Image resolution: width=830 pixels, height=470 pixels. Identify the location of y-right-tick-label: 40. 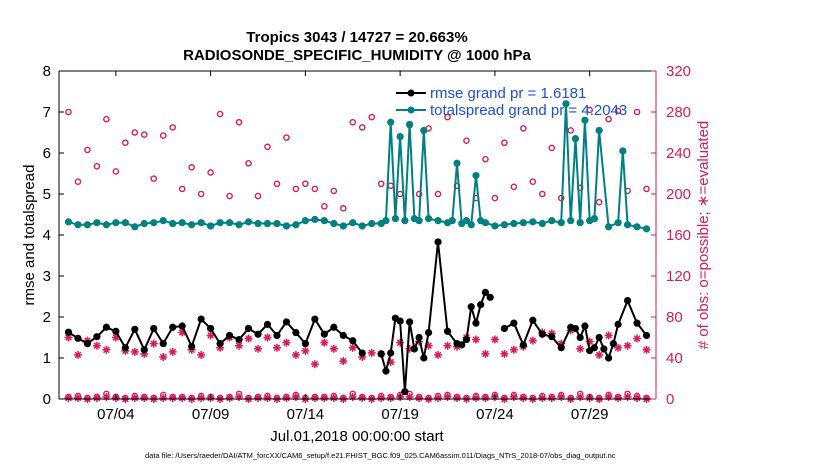
(674, 358).